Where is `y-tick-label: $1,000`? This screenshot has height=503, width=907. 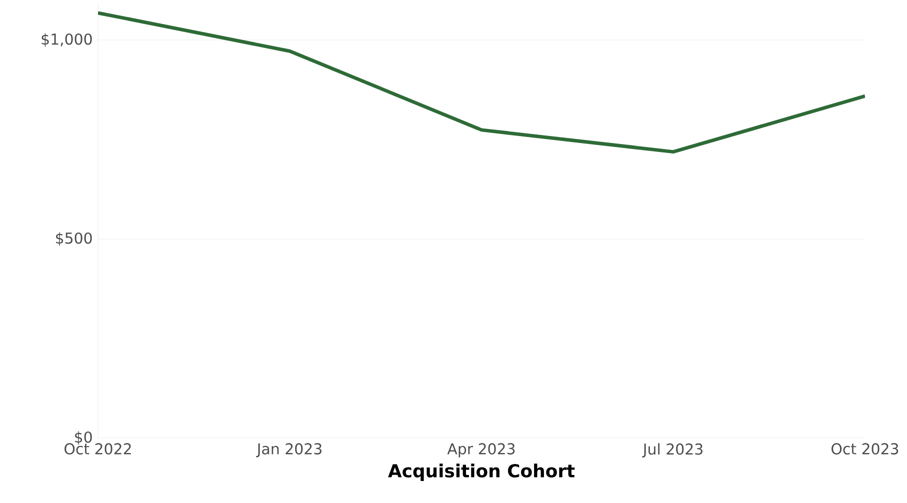
y-tick-label: $1,000 is located at coordinates (67, 40).